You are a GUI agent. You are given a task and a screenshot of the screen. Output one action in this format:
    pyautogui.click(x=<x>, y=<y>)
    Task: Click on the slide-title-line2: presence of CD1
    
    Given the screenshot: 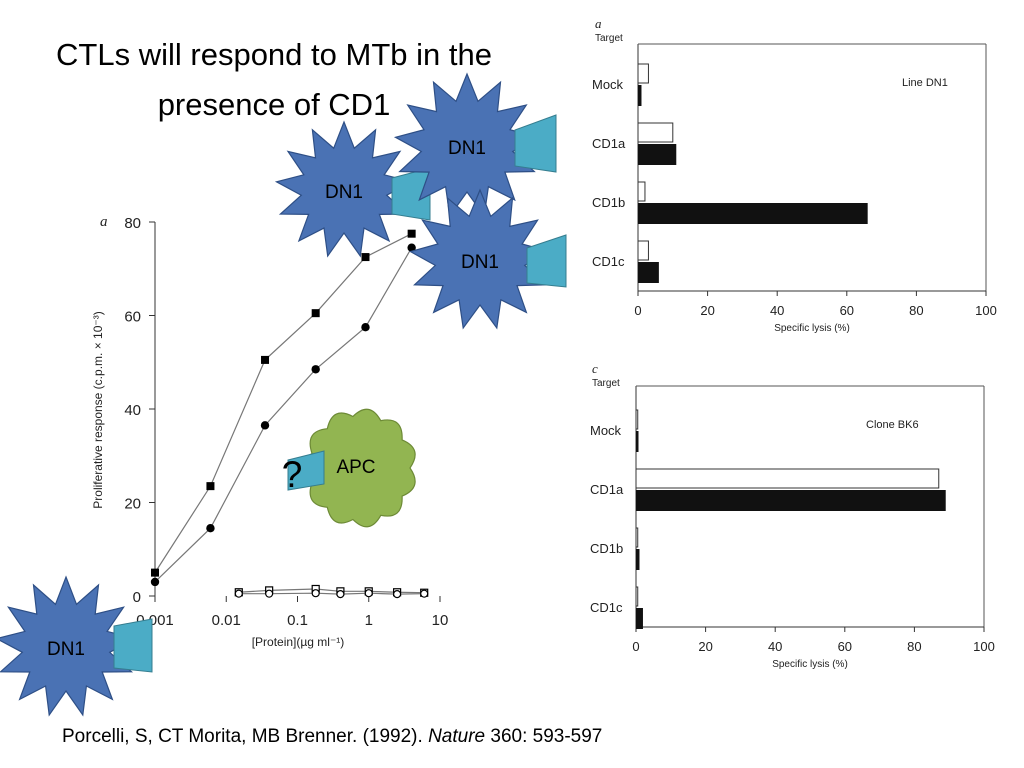 What is the action you would take?
    pyautogui.click(x=274, y=104)
    